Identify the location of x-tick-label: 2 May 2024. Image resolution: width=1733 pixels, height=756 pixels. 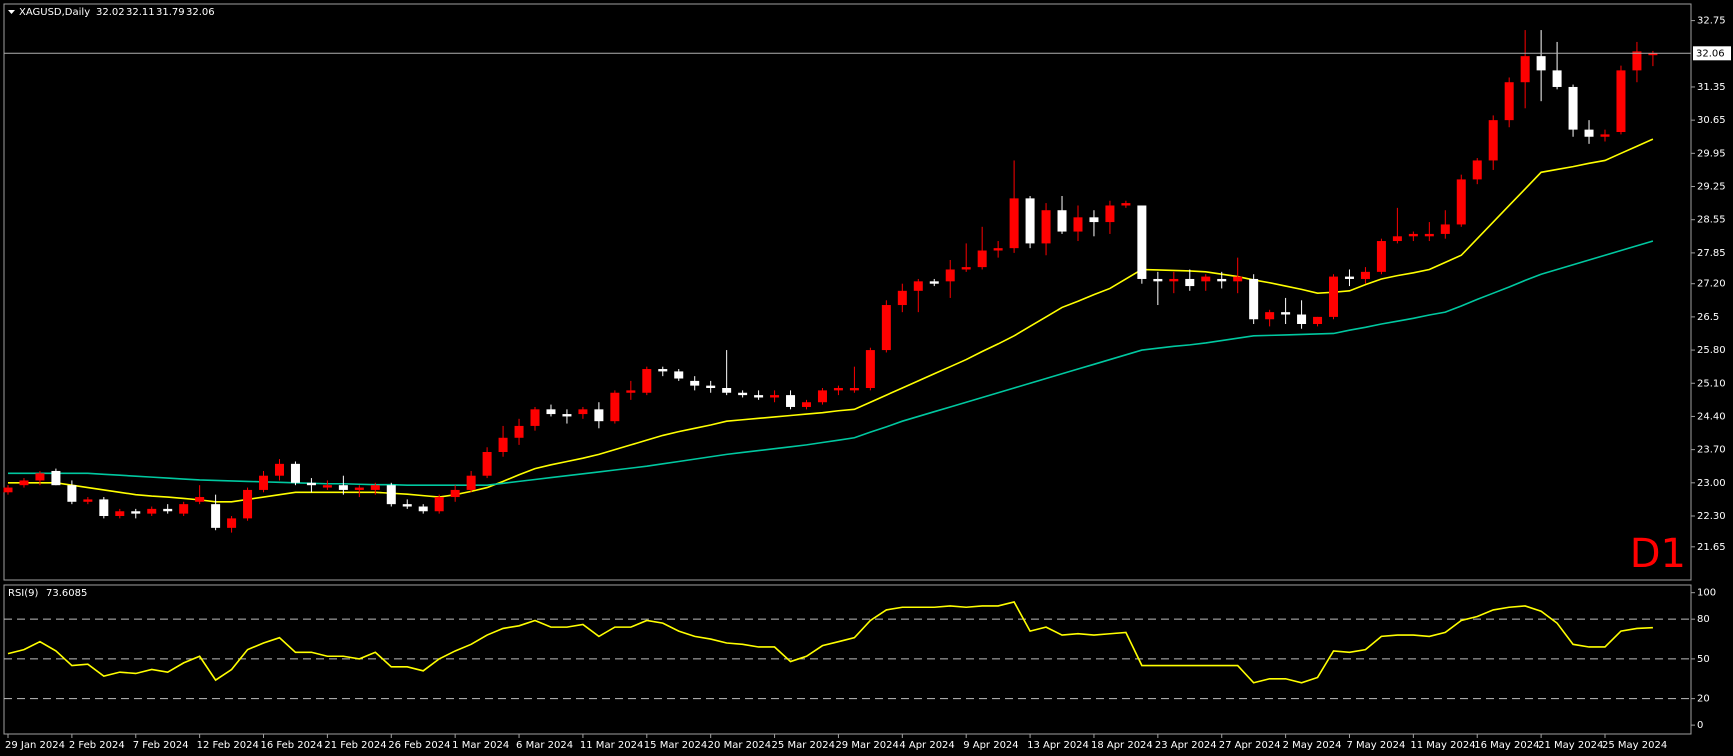
(1312, 745).